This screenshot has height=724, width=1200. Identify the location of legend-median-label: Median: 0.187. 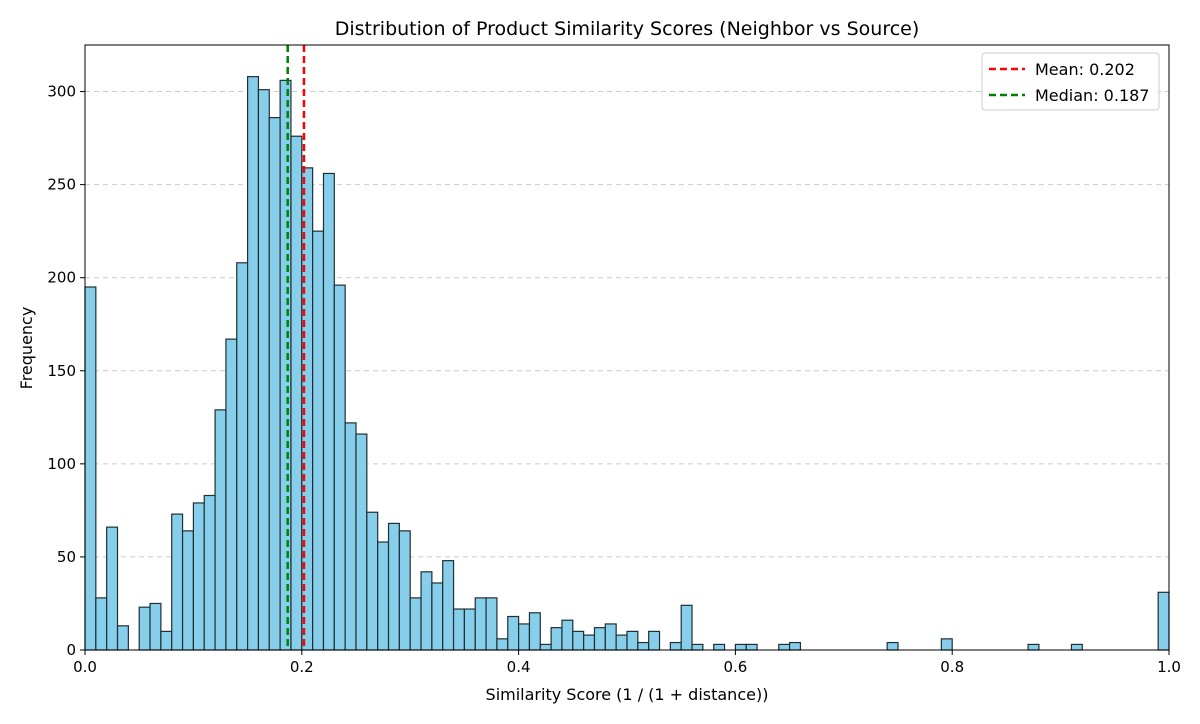
(1092, 95).